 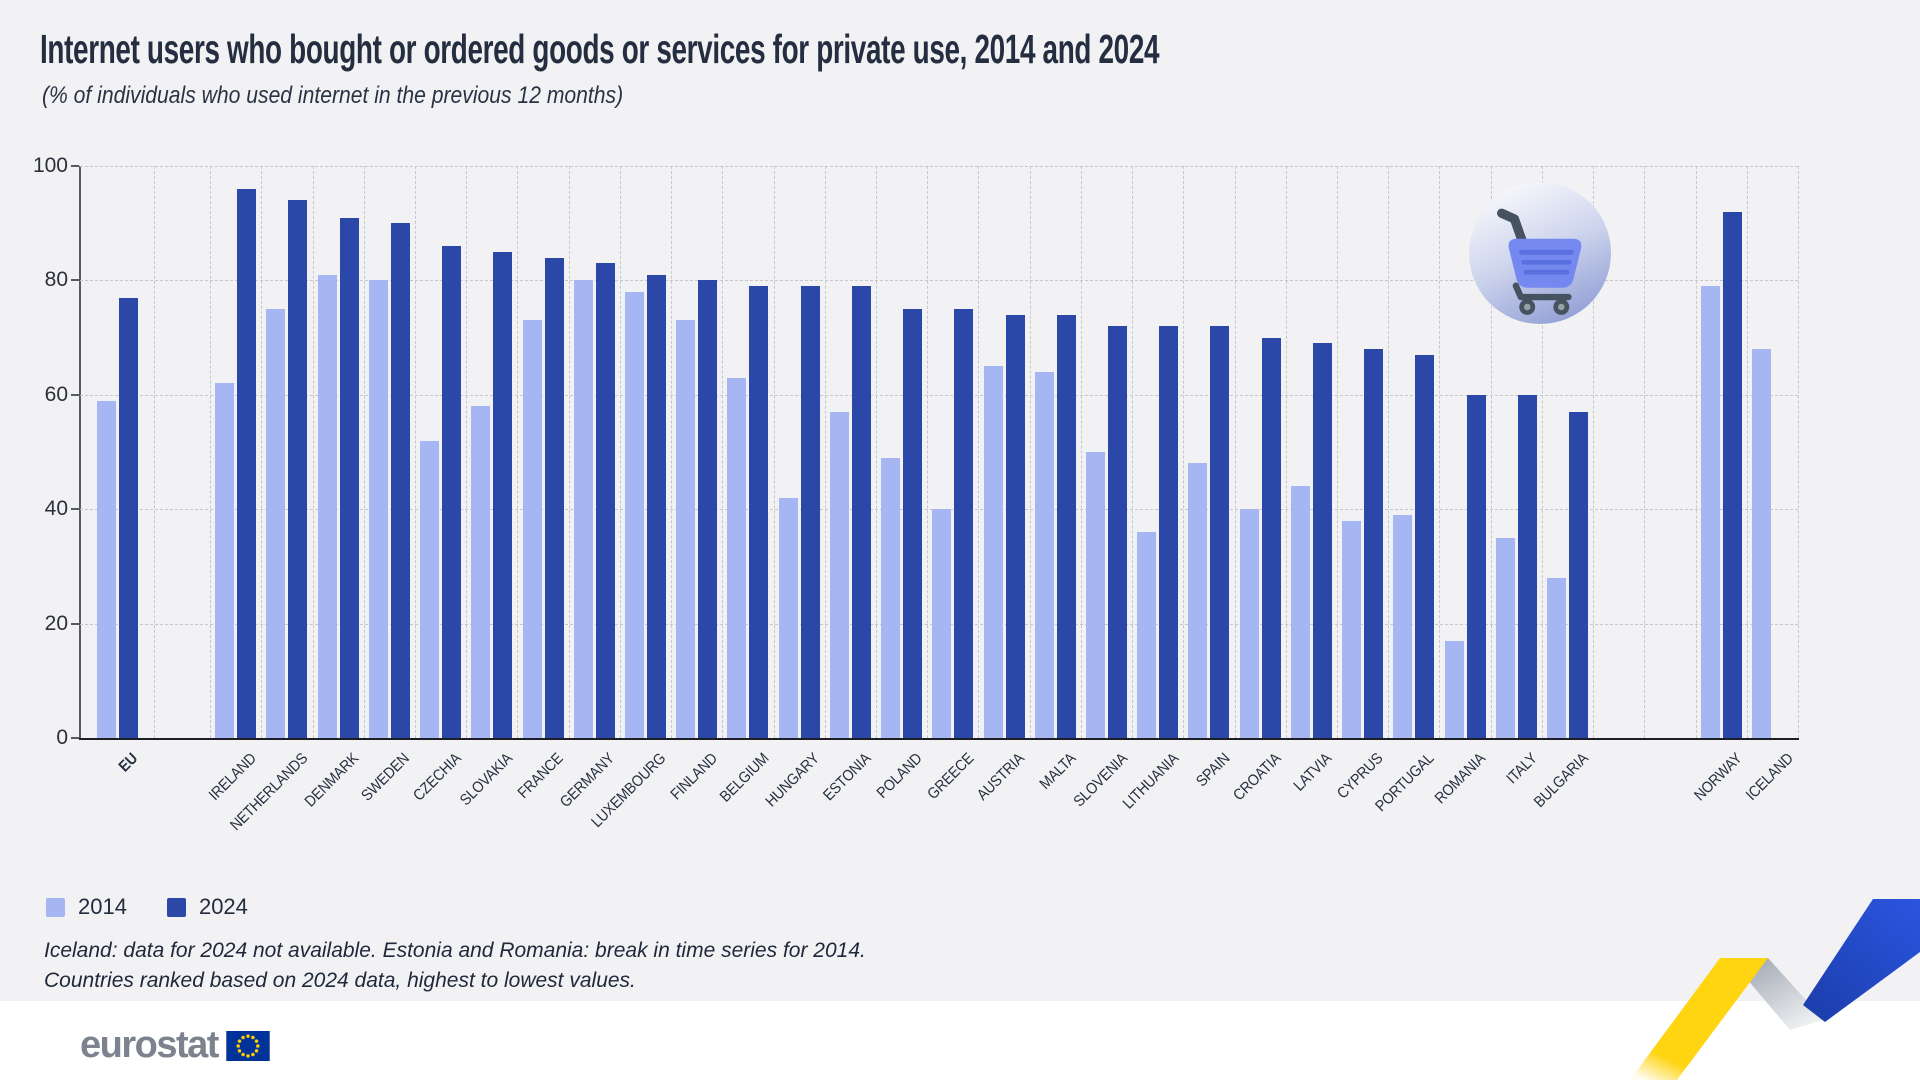 I want to click on x-label-text: DENMARK, so click(x=332, y=780).